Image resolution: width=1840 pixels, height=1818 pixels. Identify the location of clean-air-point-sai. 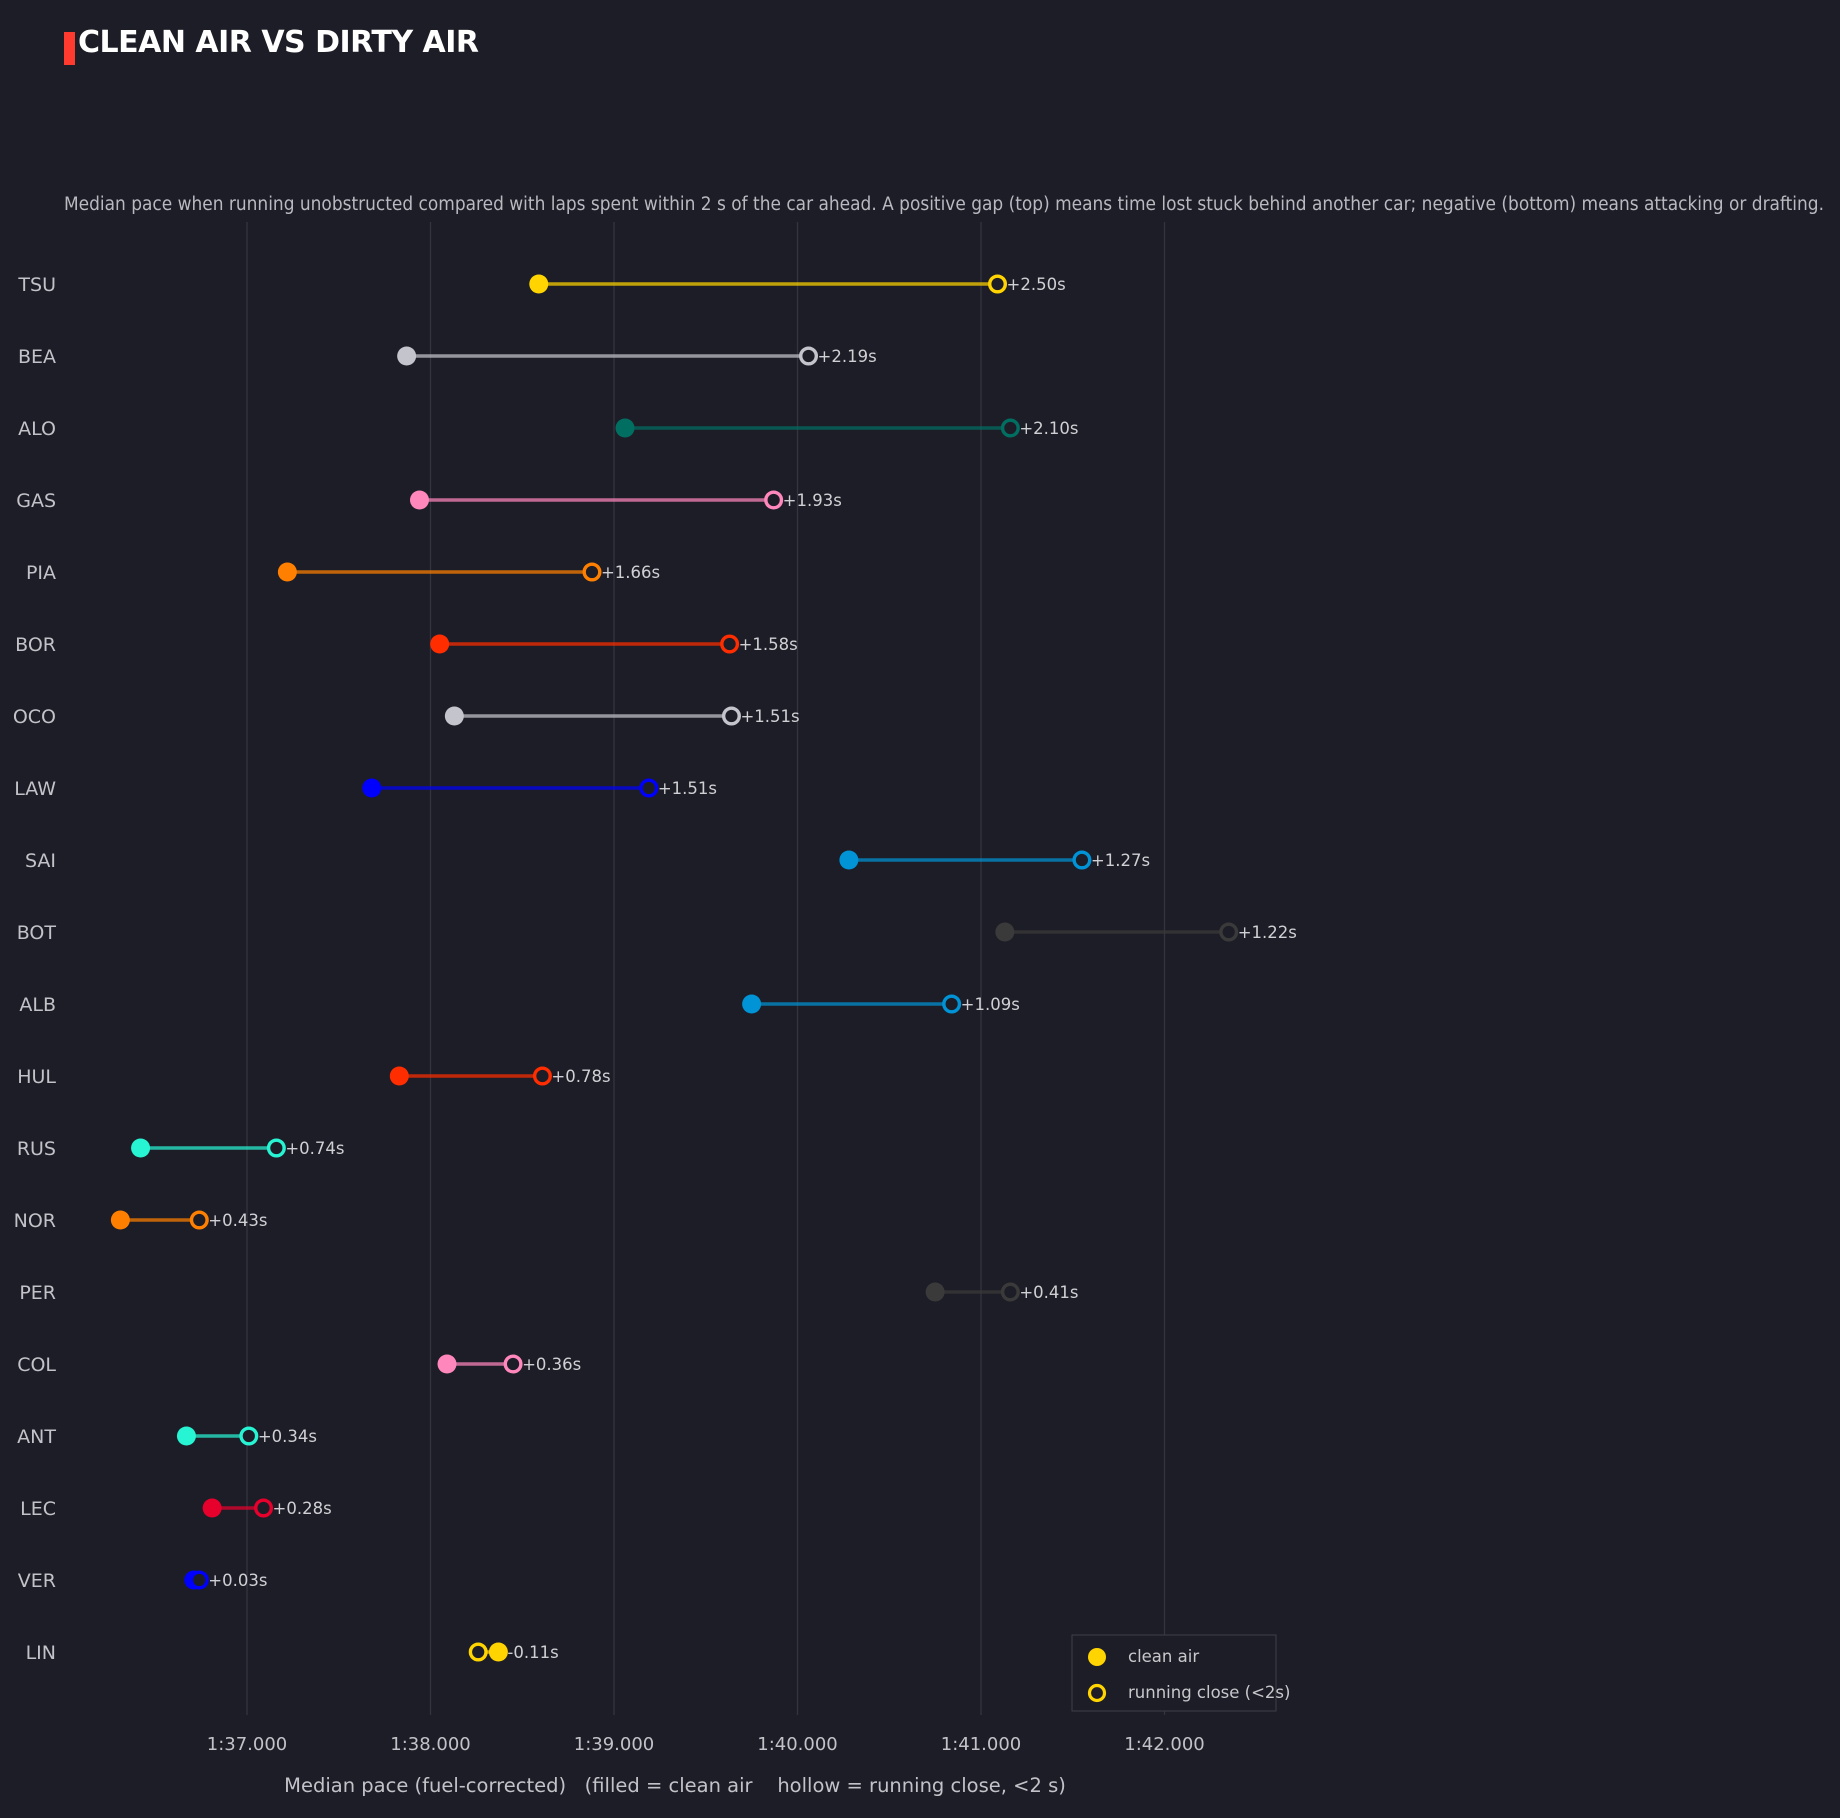
(849, 860).